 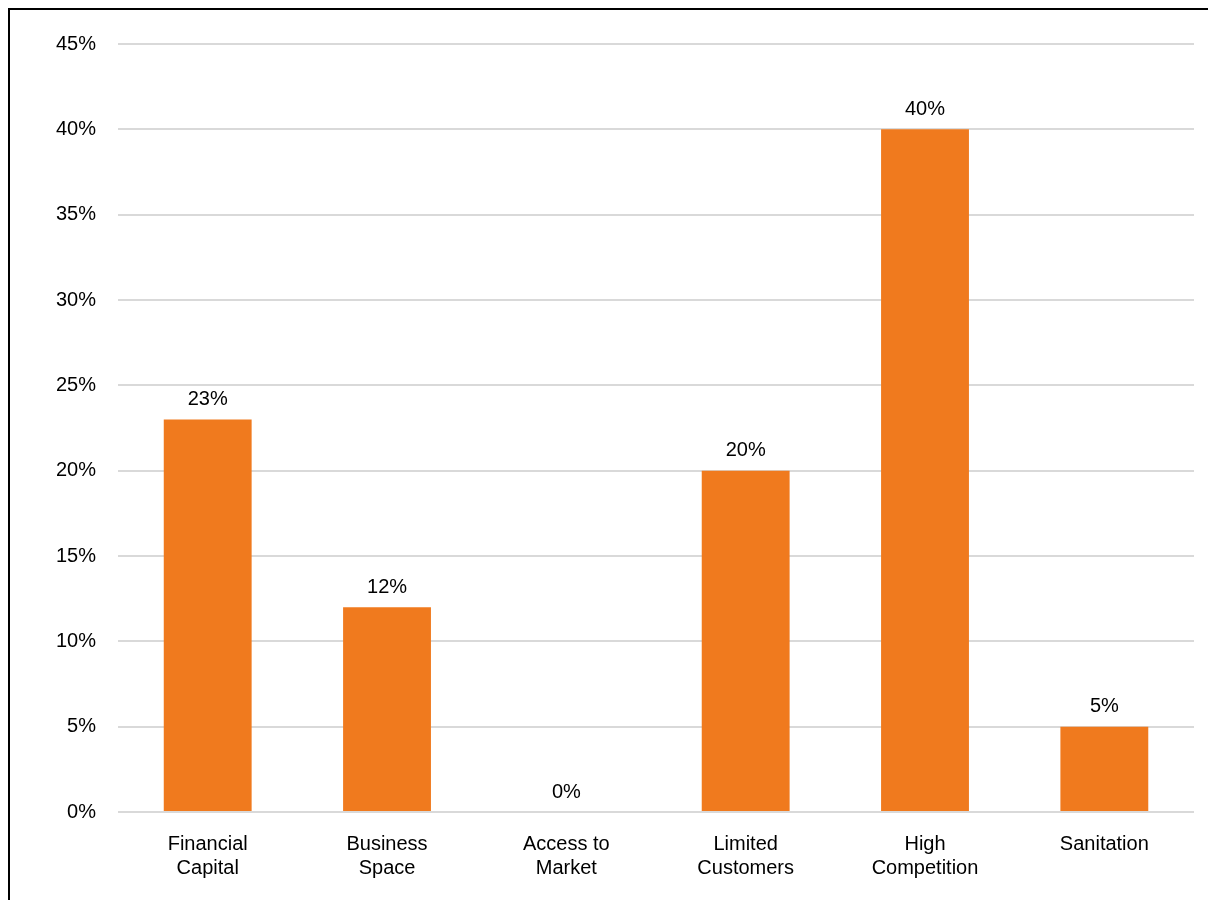 What do you see at coordinates (566, 790) in the screenshot?
I see `data-label: 0%` at bounding box center [566, 790].